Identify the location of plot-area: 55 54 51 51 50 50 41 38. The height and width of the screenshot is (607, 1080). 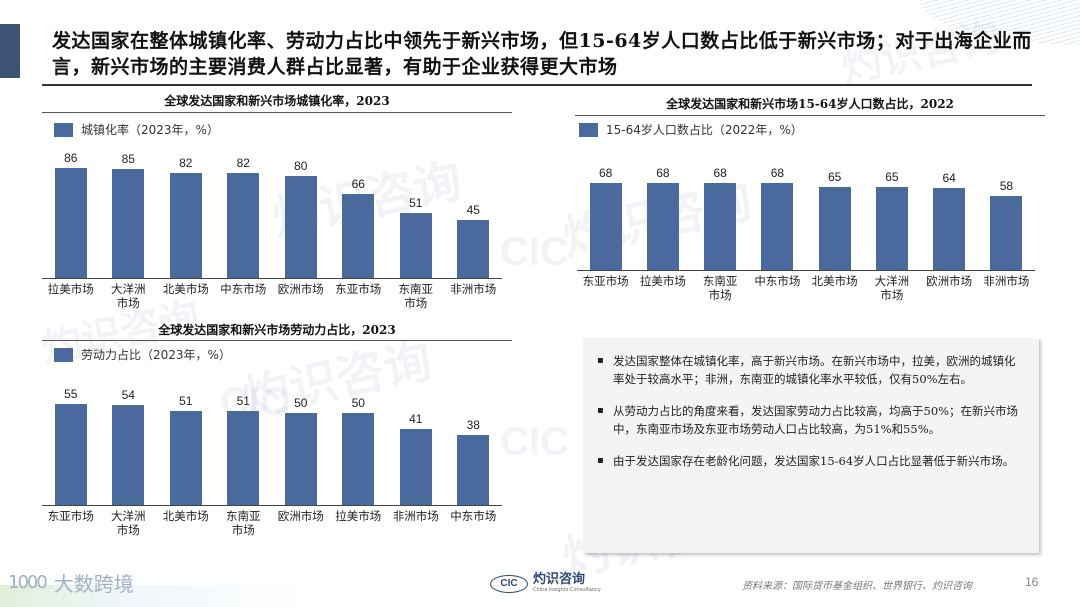
(272, 443).